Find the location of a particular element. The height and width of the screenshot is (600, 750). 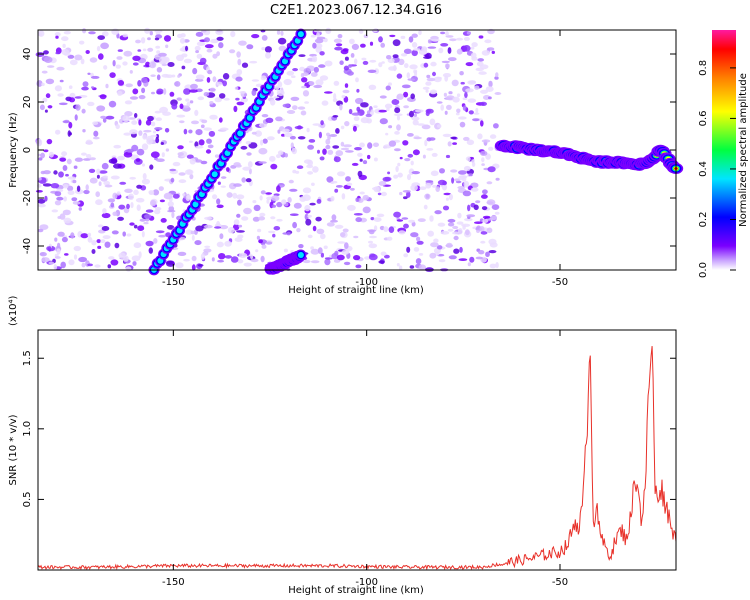

y-tick-label: 1.5 is located at coordinates (27, 358).